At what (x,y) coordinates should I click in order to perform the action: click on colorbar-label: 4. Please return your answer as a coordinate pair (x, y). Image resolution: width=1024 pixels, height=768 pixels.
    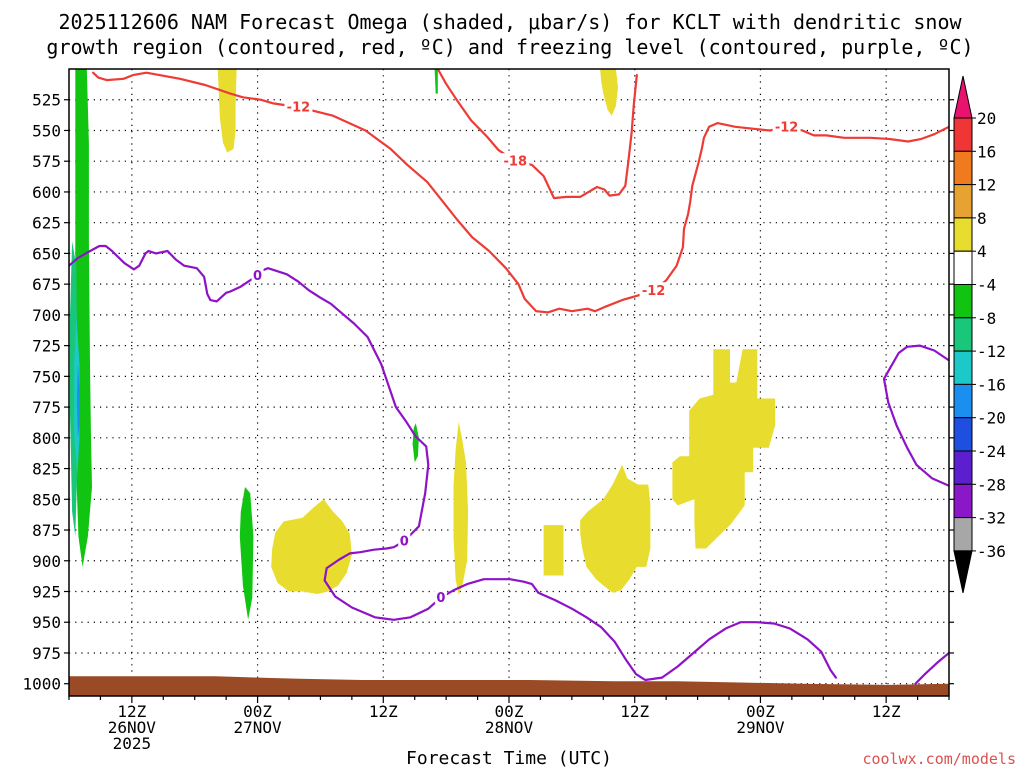
    Looking at the image, I should click on (982, 251).